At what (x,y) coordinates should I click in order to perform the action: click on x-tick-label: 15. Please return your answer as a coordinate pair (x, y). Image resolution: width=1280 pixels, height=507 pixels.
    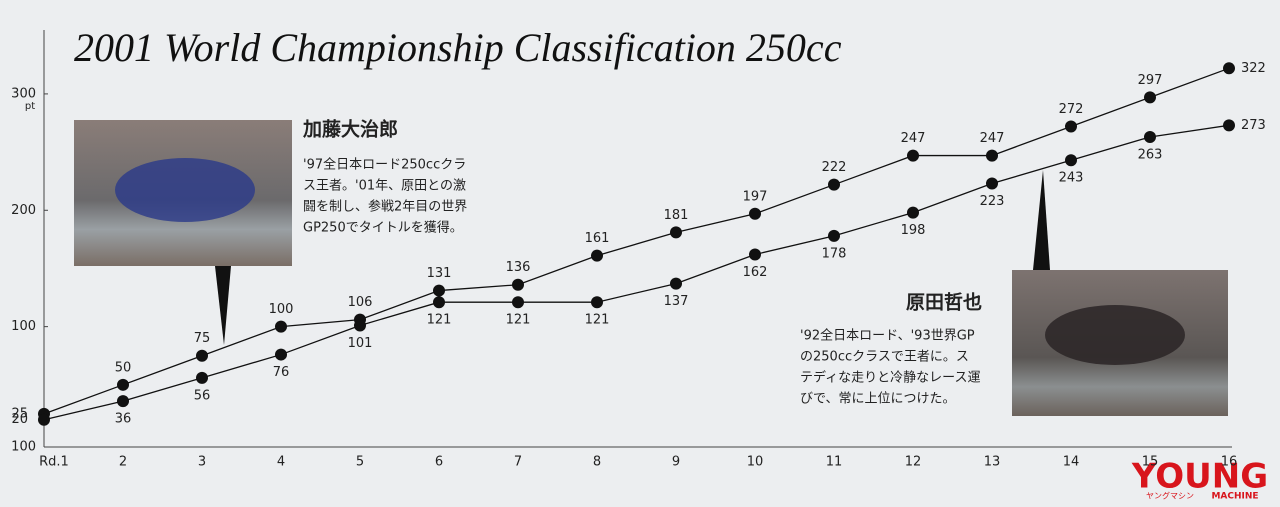
    Looking at the image, I should click on (1150, 462).